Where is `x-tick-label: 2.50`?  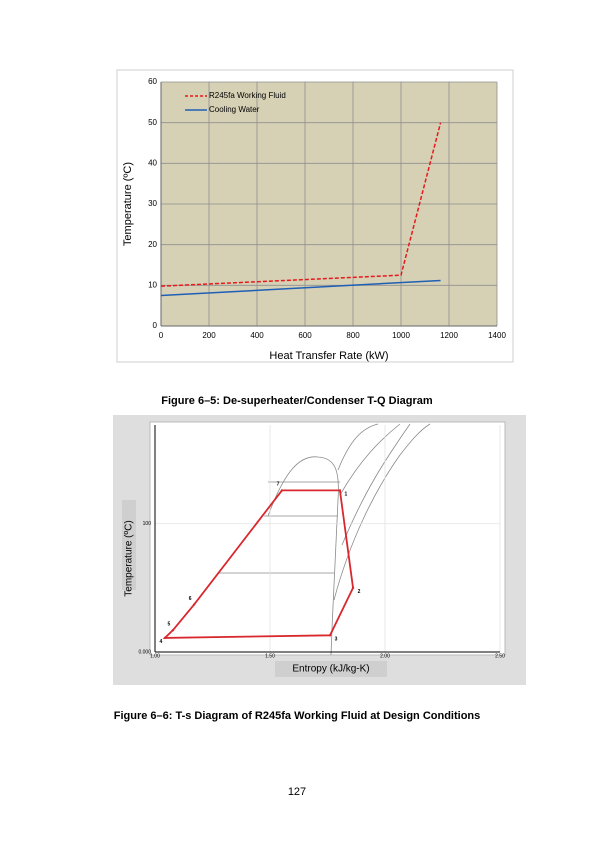
x-tick-label: 2.50 is located at coordinates (500, 656).